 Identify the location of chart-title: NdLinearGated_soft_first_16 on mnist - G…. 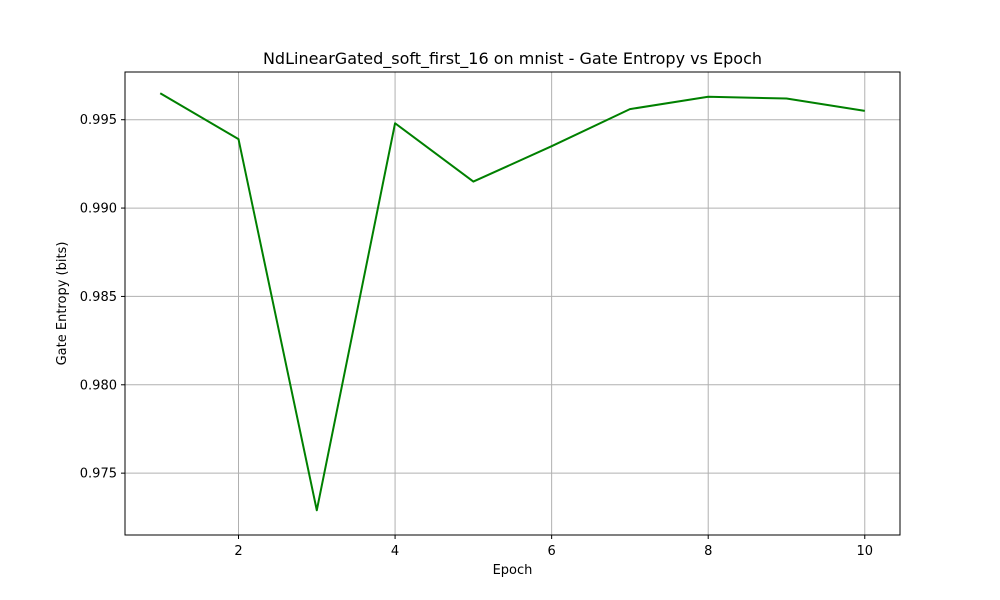
(512, 59).